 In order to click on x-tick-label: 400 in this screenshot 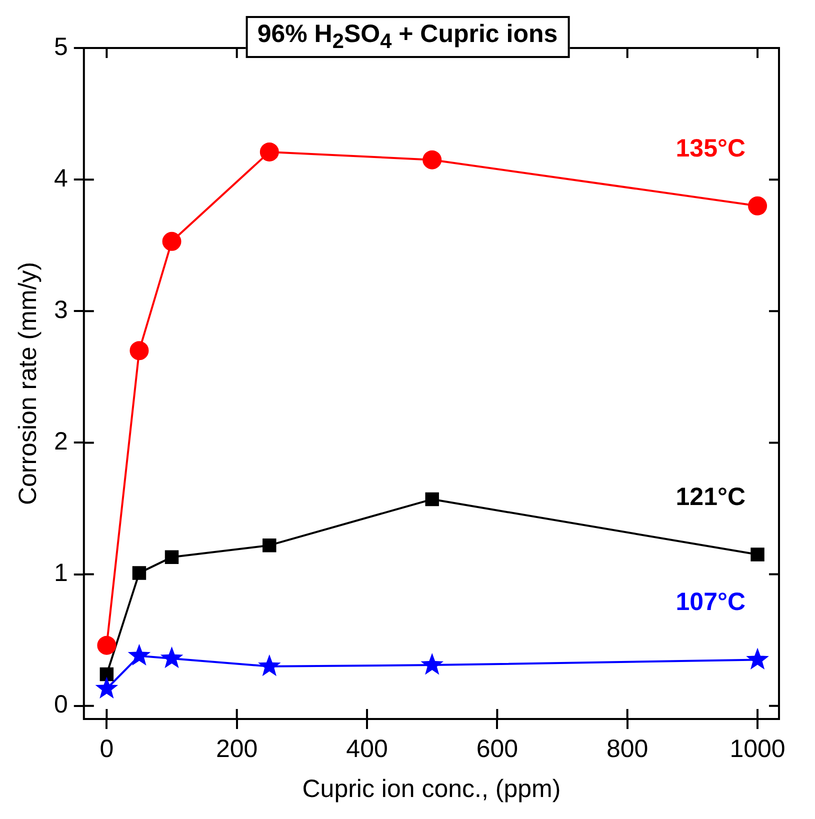, I will do `click(367, 748)`.